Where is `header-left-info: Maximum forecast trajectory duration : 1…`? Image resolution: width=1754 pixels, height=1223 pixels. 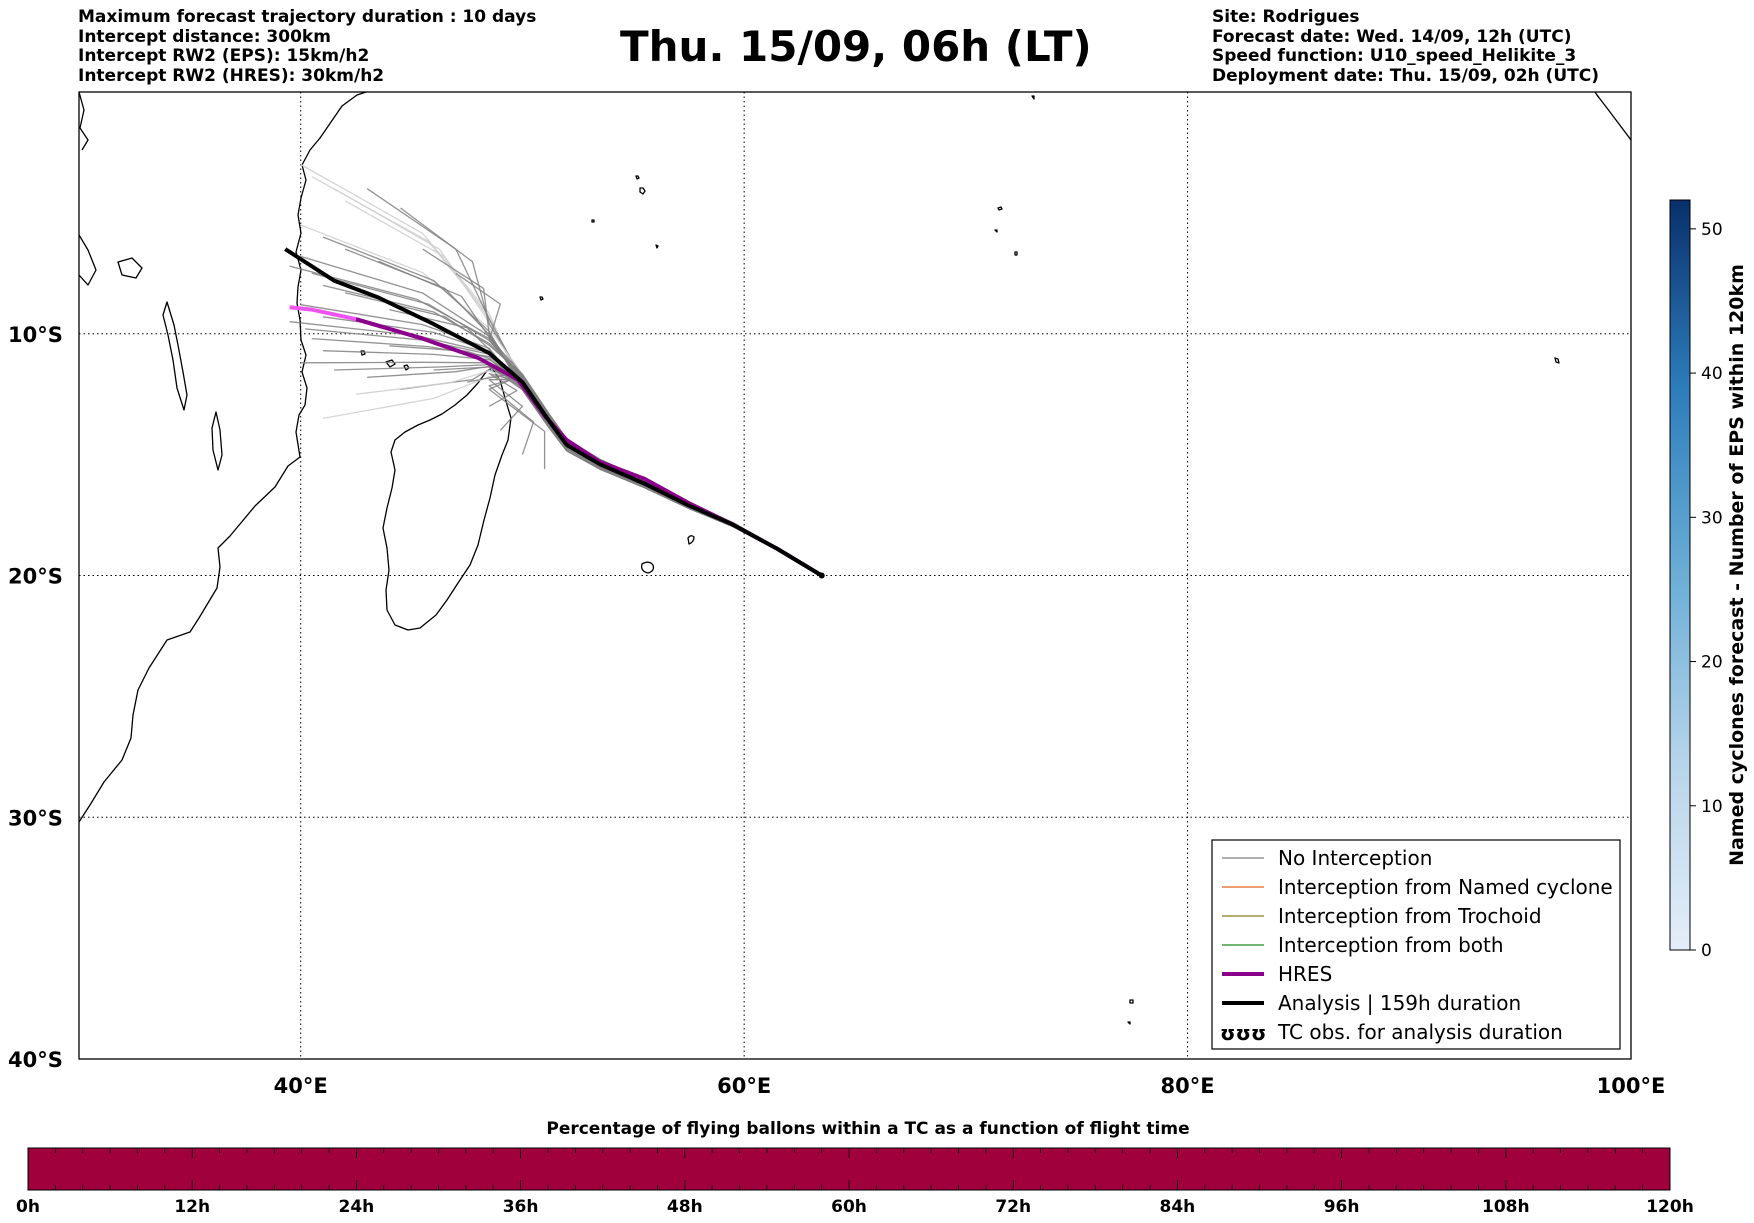 header-left-info: Maximum forecast trajectory duration : 1… is located at coordinates (307, 46).